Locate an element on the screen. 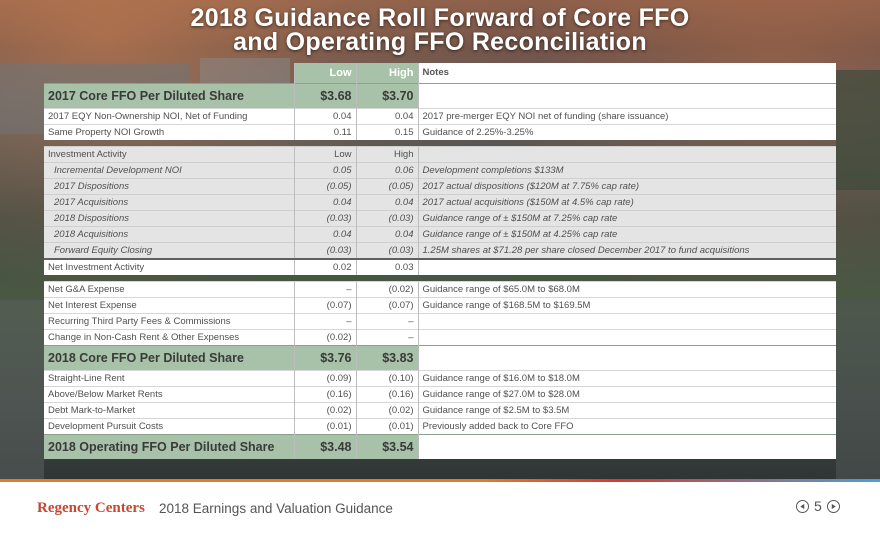 Image resolution: width=880 pixels, height=534 pixels. page-number: 5 is located at coordinates (818, 506).